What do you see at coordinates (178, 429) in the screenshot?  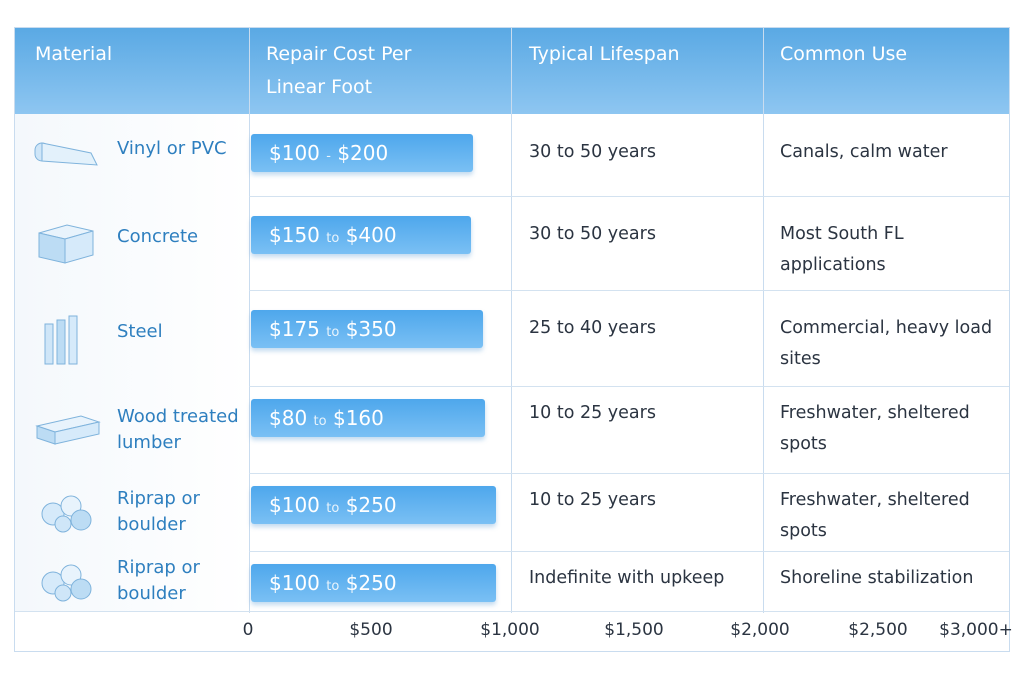 I see `material-name: Wood treated lumber` at bounding box center [178, 429].